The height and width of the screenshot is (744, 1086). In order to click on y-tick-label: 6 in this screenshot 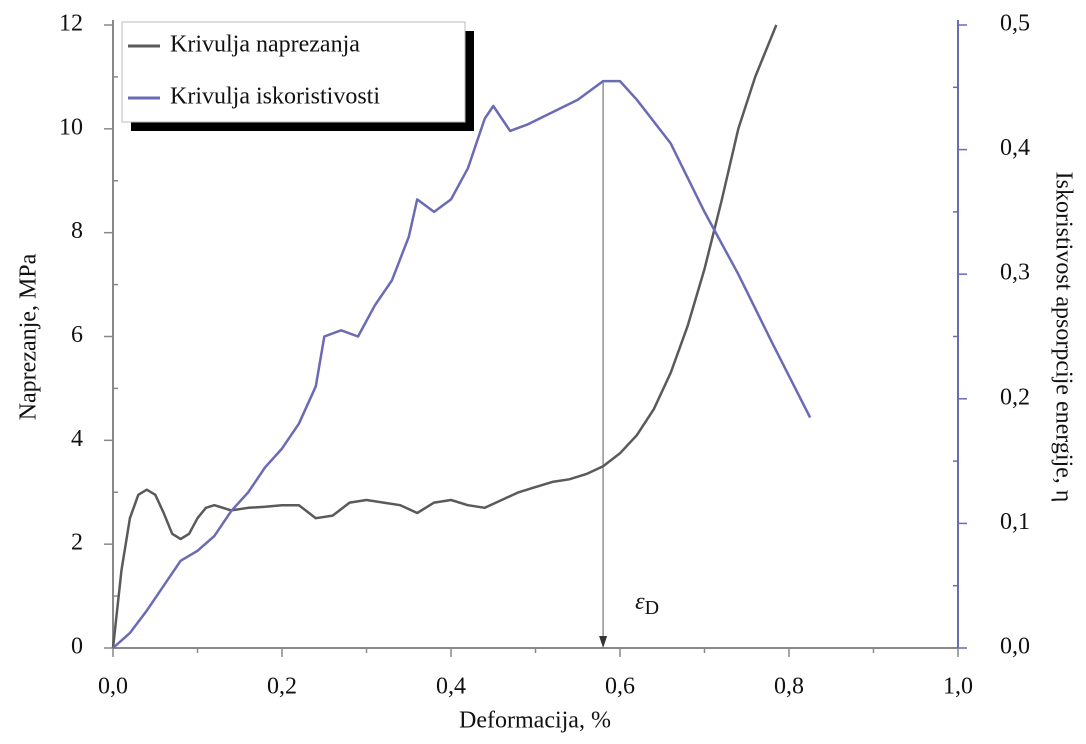, I will do `click(77, 335)`.